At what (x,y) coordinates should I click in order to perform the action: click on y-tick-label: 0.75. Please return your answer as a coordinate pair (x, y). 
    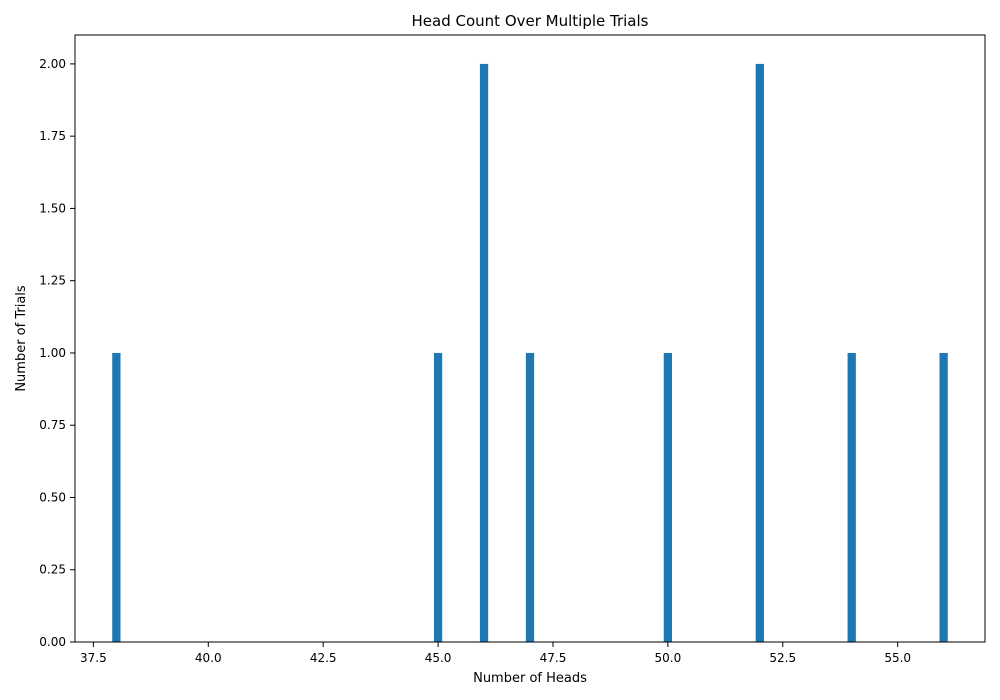
    Looking at the image, I should click on (52, 425).